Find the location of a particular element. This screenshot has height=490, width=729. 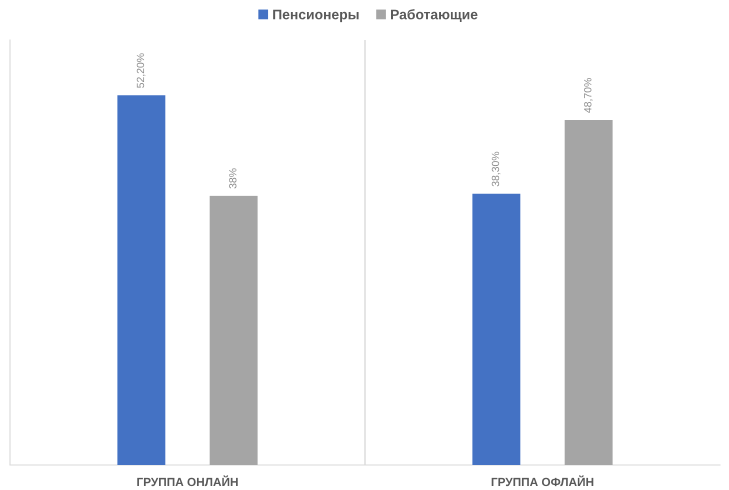

x-tick-label: ГРУППА ОНЛАЙН is located at coordinates (187, 480).